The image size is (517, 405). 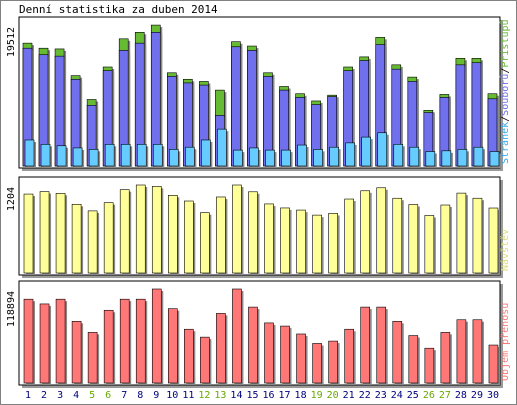 I want to click on x-tick-label: 3, so click(x=60, y=395).